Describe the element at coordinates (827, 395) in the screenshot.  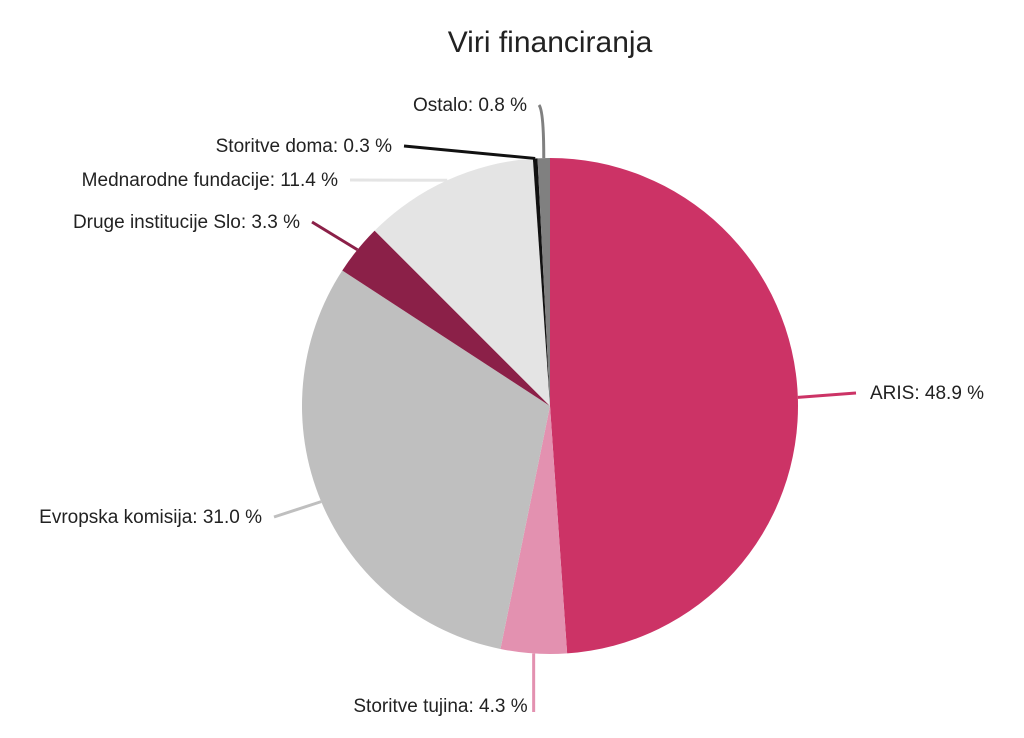
I see `leader-aris` at that location.